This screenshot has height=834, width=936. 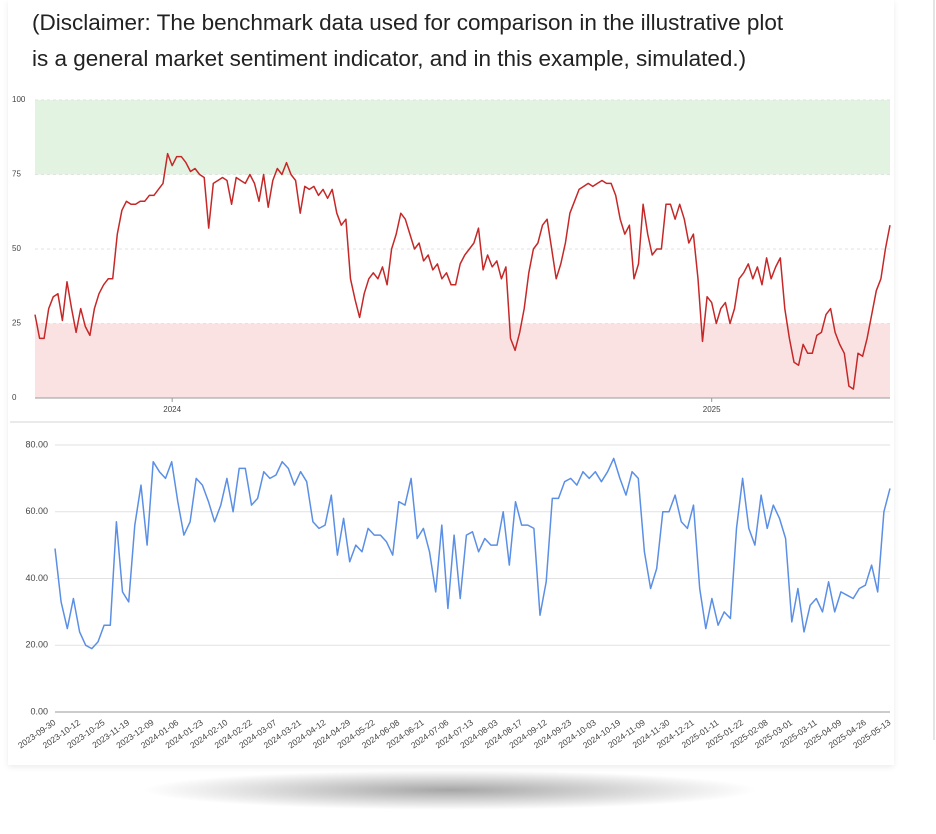 I want to click on y-tick-label: 75, so click(x=16, y=174).